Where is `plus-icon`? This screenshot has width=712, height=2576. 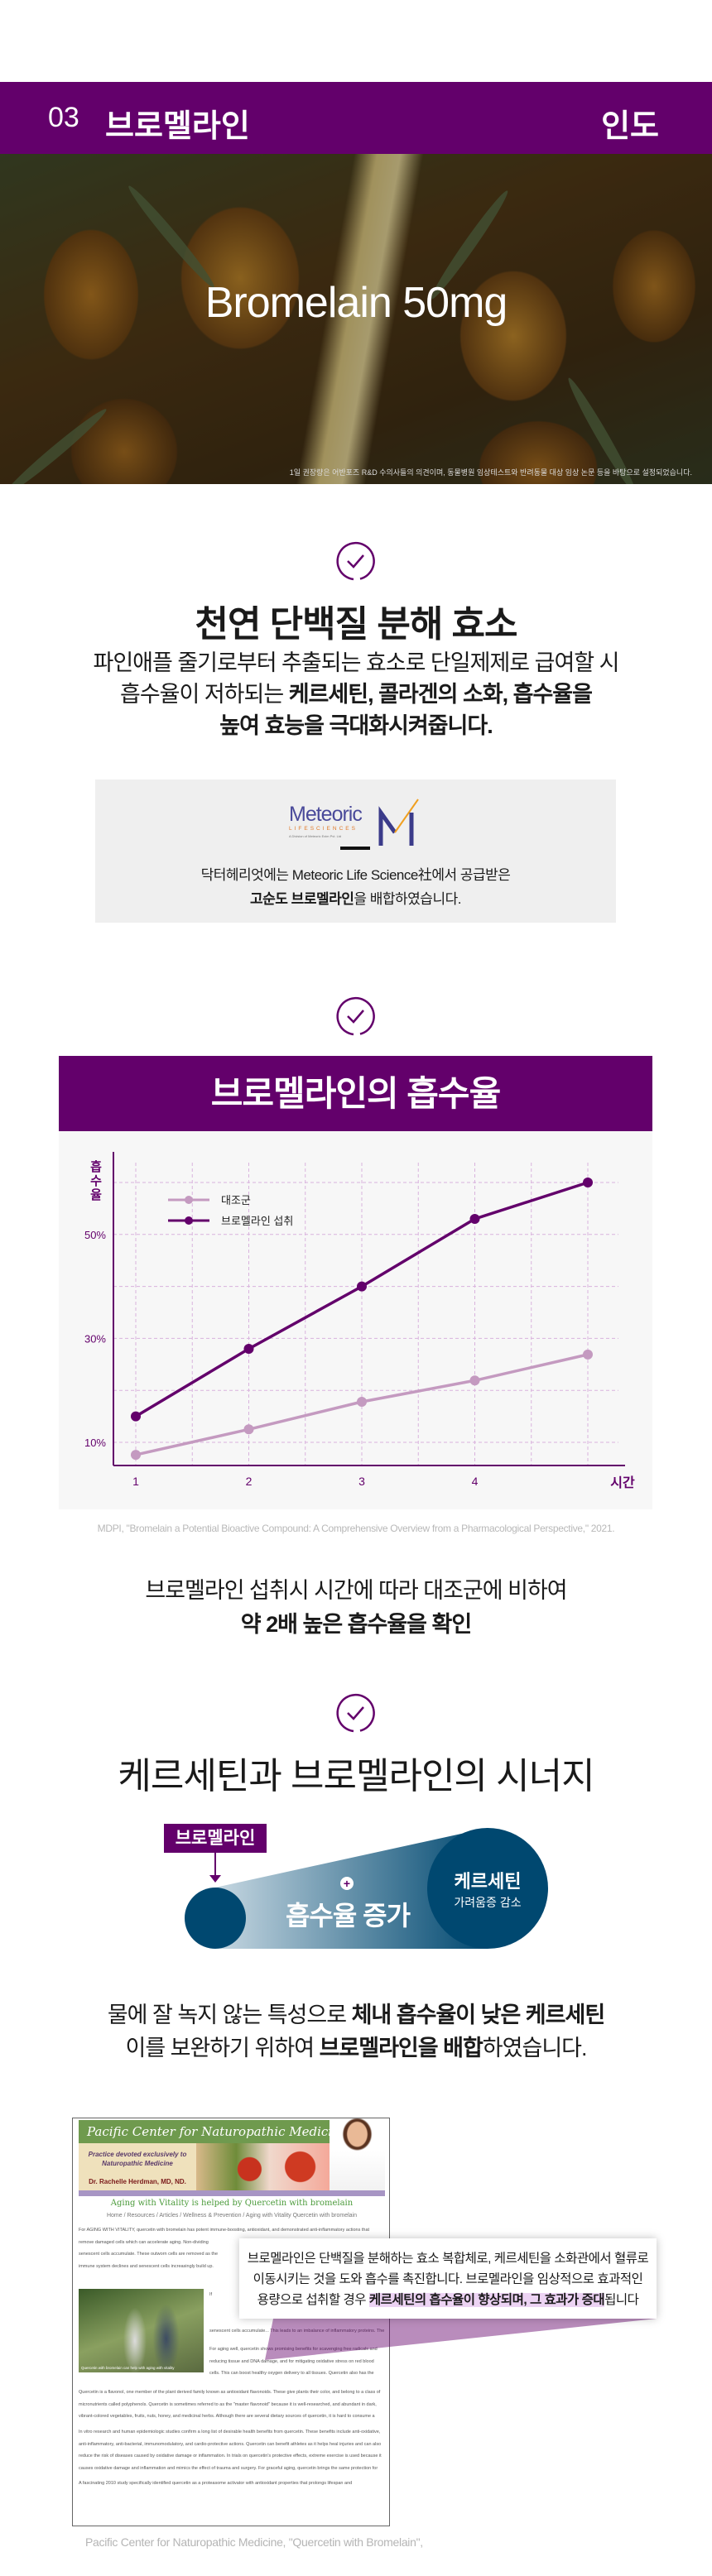
plus-icon is located at coordinates (347, 1884).